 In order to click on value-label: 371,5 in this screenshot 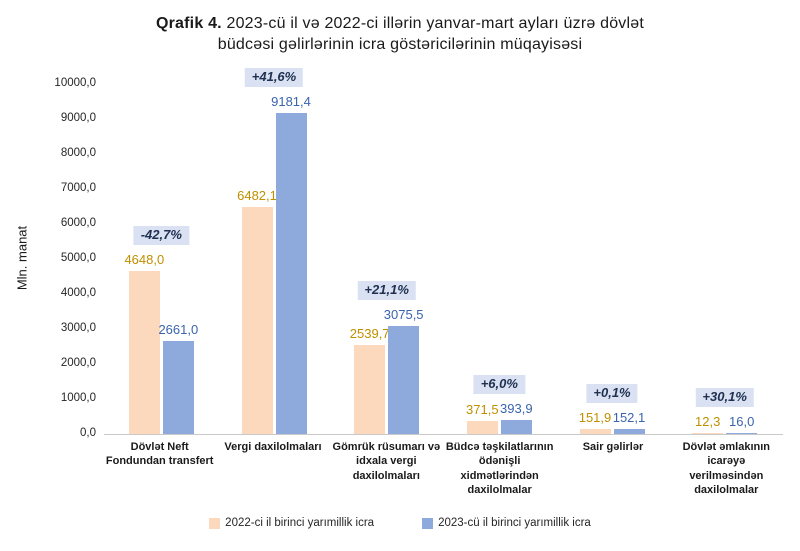, I will do `click(482, 409)`.